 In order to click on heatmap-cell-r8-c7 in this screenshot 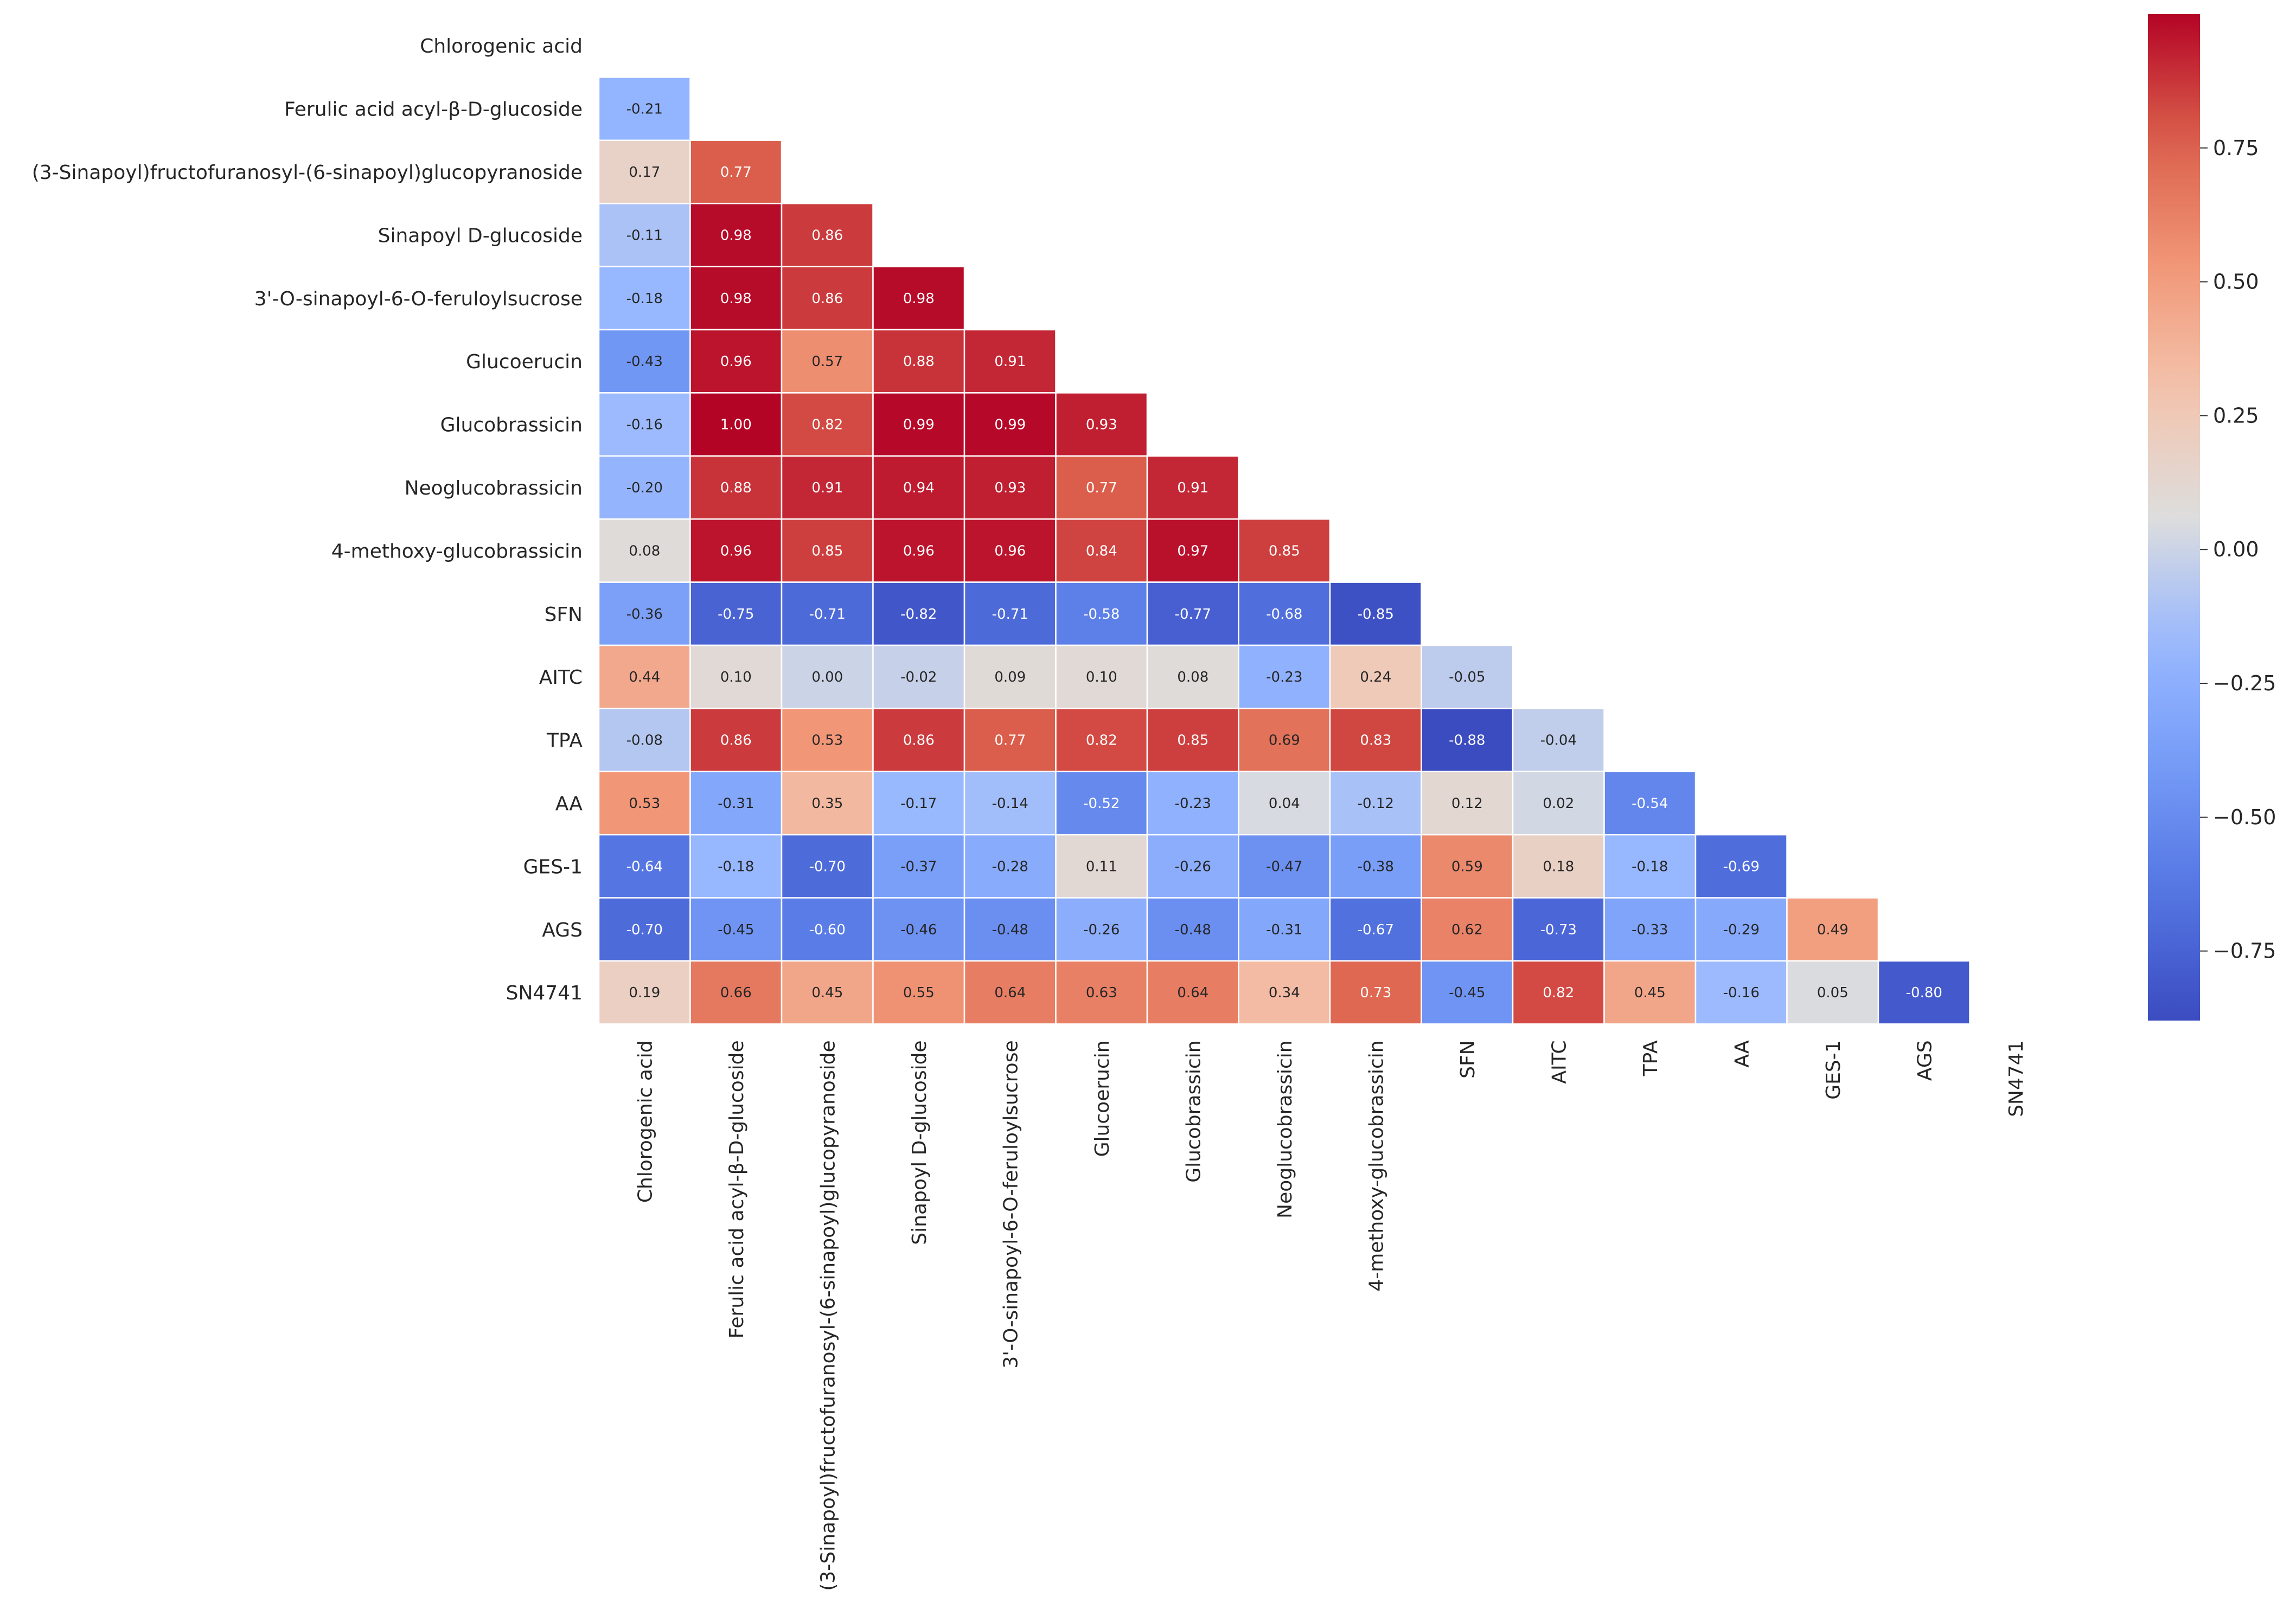, I will do `click(1285, 550)`.